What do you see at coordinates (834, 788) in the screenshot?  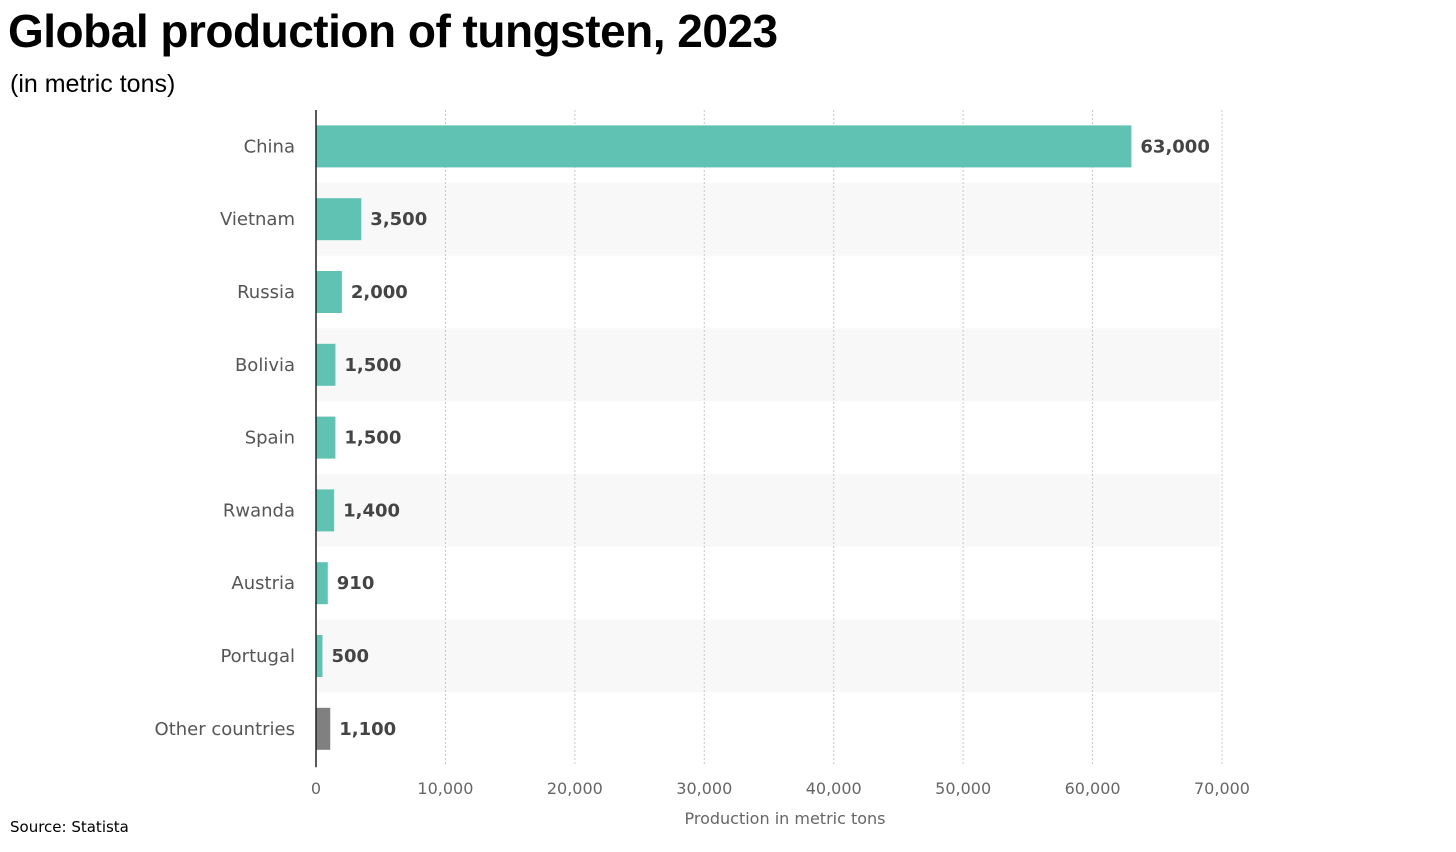 I see `x-tick-label: 40,000` at bounding box center [834, 788].